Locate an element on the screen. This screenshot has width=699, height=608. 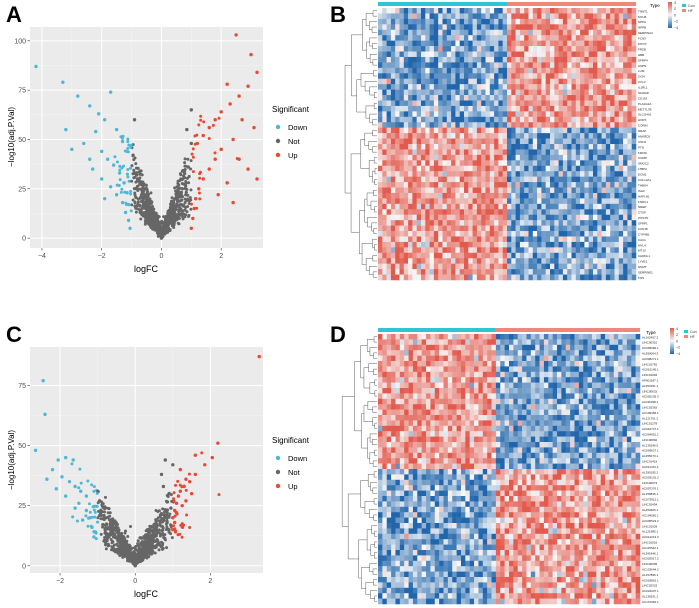
dendrogram-branch is located at coordinates (375, 231).